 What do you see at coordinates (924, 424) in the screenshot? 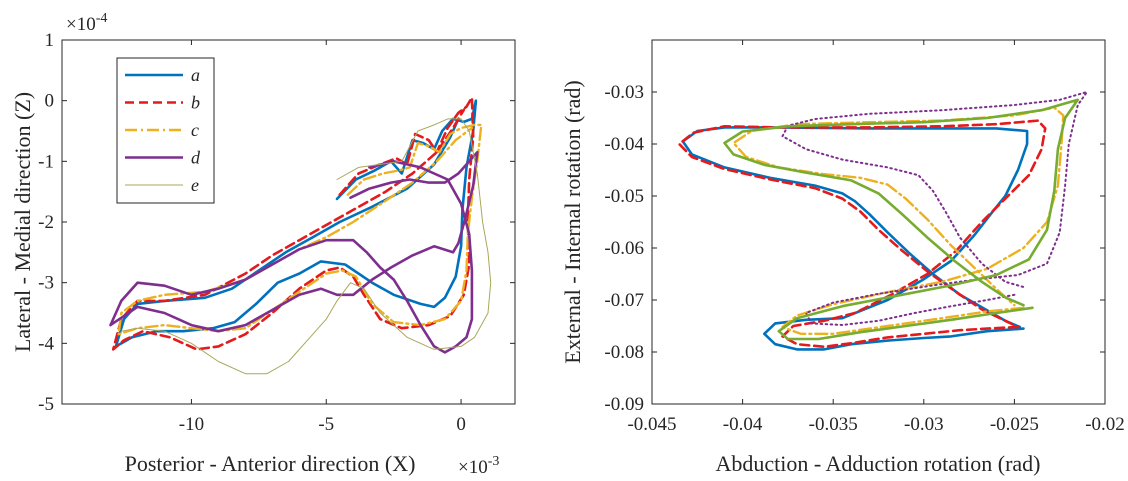
I see `right-x-tick-label: -0.03` at bounding box center [924, 424].